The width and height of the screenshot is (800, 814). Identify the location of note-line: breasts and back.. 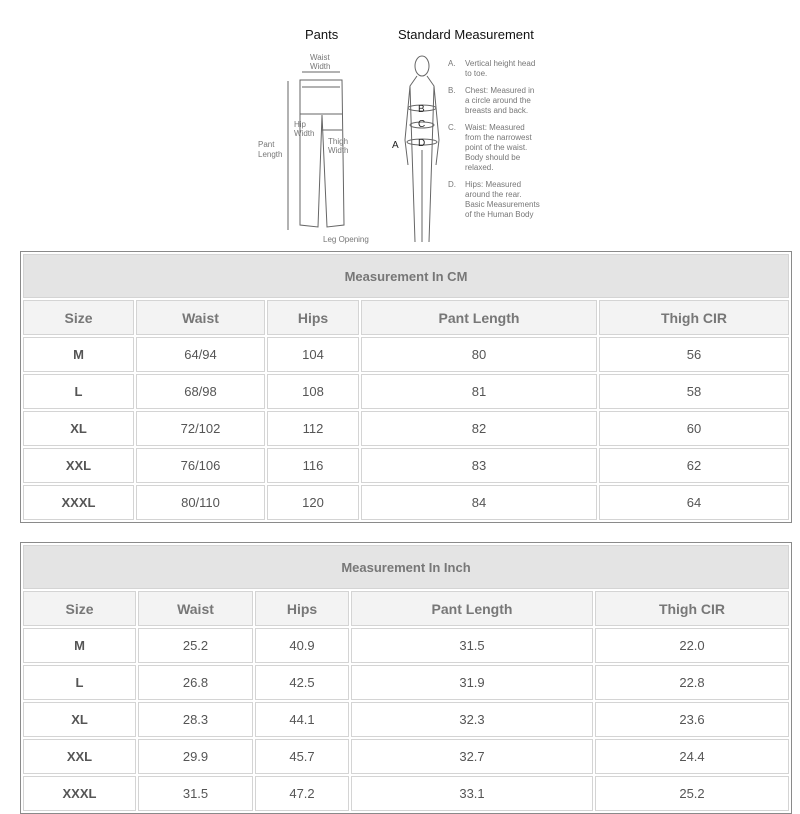
(496, 110).